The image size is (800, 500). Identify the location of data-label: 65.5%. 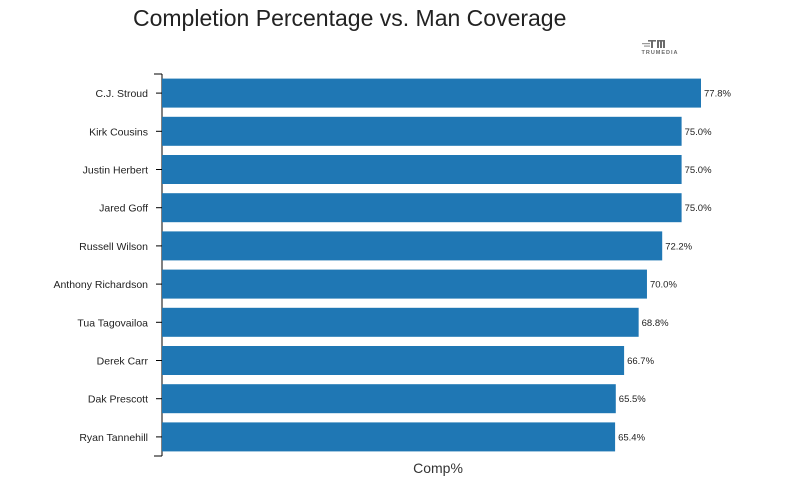
(632, 399).